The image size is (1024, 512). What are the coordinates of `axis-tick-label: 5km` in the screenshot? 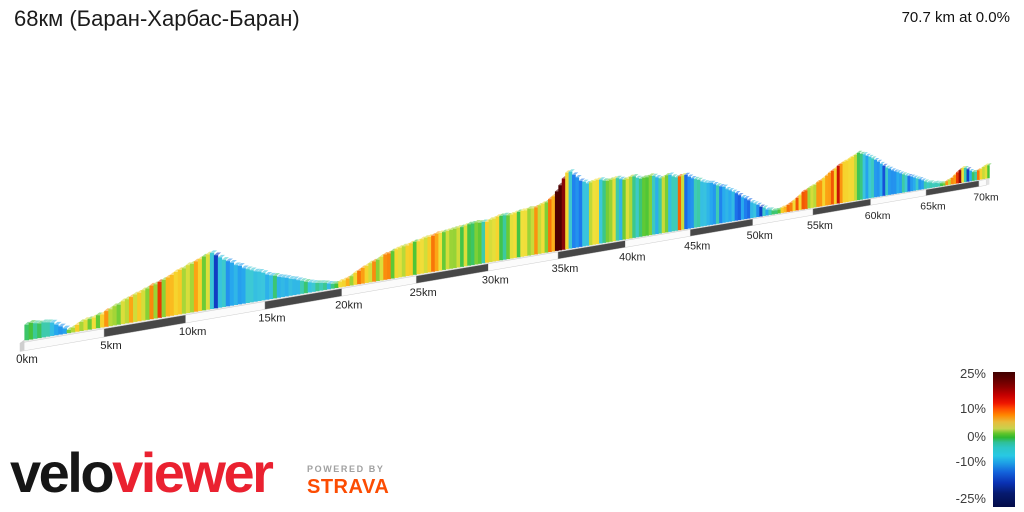 It's located at (111, 346).